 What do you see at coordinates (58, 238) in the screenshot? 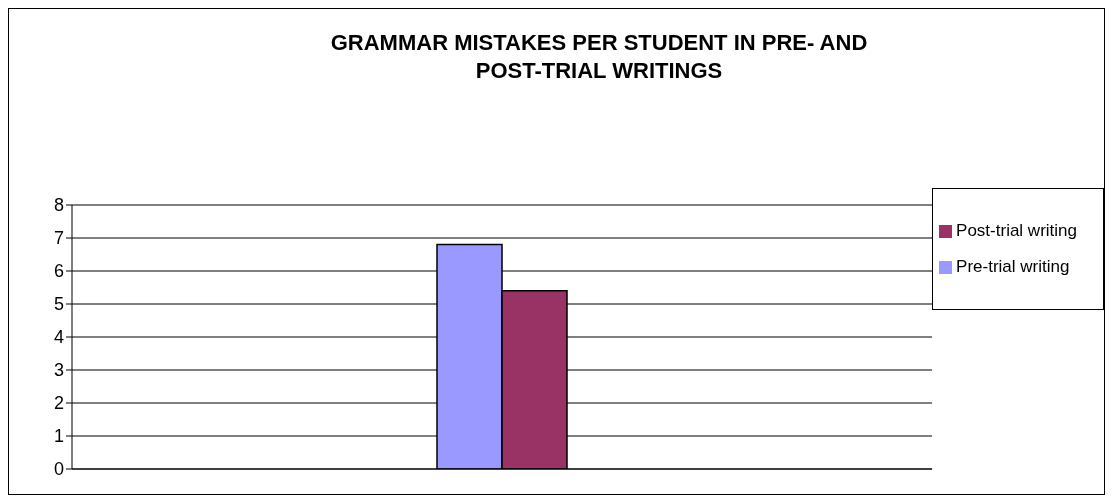
I see `y-tick-label: 7` at bounding box center [58, 238].